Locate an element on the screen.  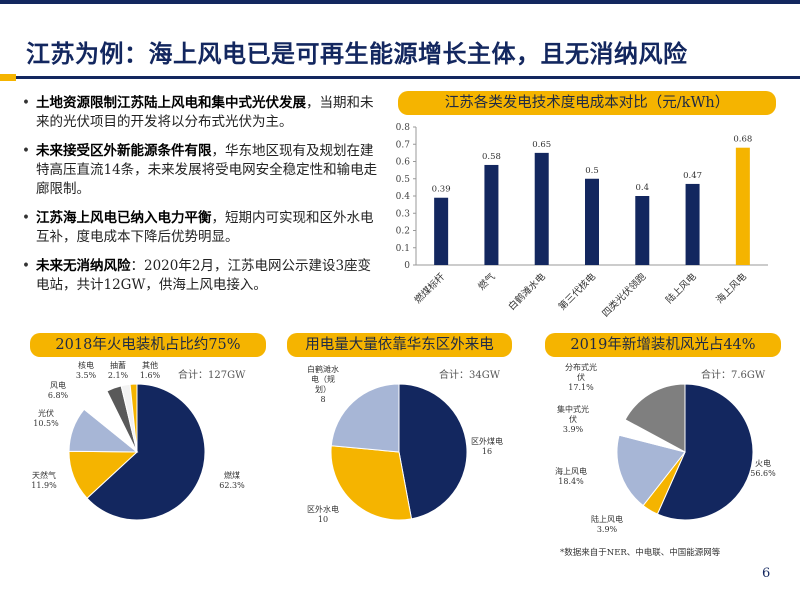
x-tick-label: 燃气 is located at coordinates (487, 281).